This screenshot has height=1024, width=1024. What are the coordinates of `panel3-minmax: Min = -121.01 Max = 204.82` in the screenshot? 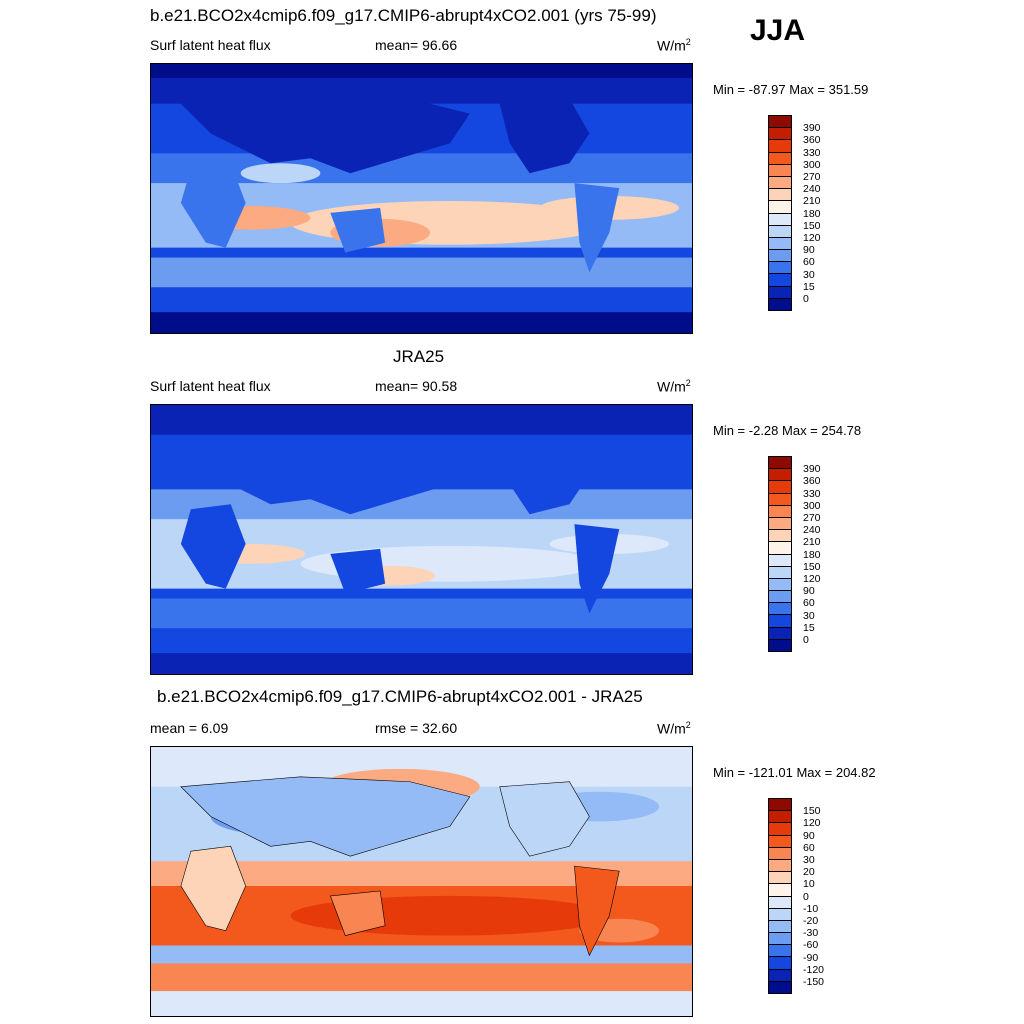 It's located at (794, 772).